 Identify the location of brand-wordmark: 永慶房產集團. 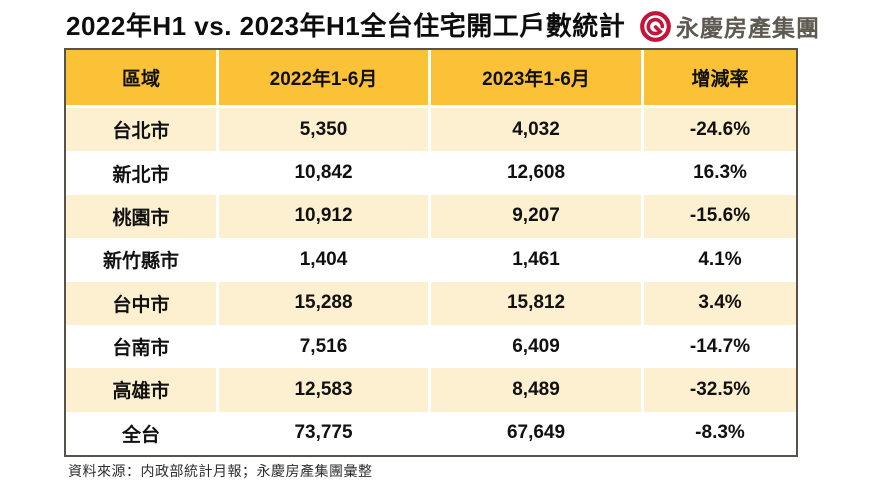
(748, 28).